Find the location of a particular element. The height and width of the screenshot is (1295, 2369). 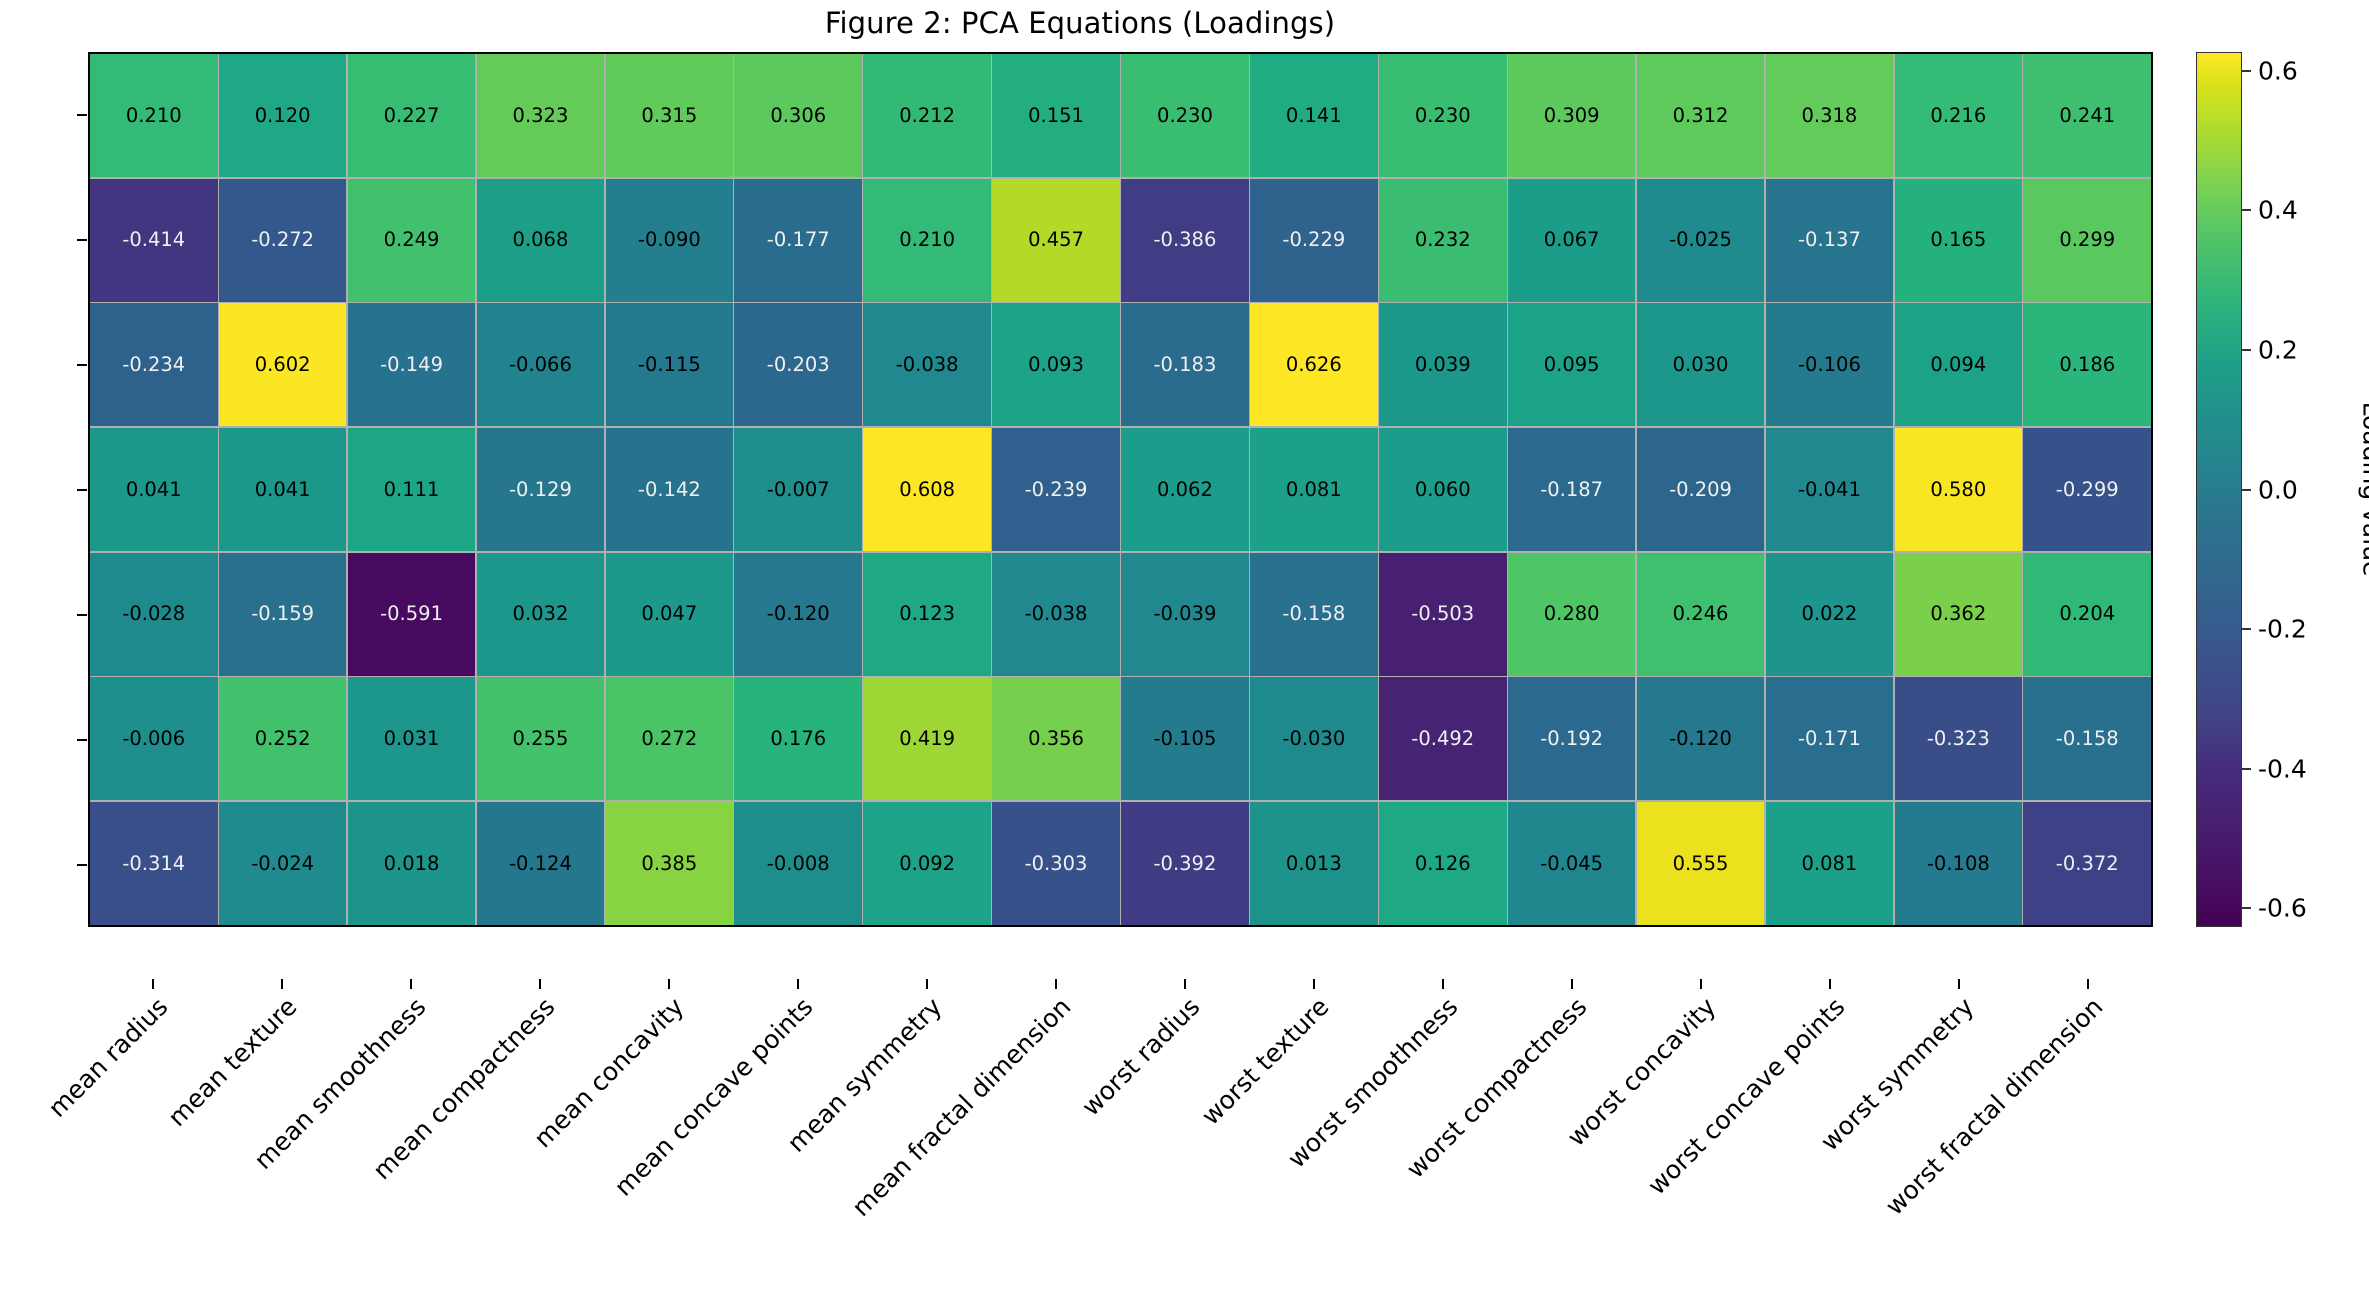

colorbar-tick-label: 0.2 is located at coordinates (2278, 349).